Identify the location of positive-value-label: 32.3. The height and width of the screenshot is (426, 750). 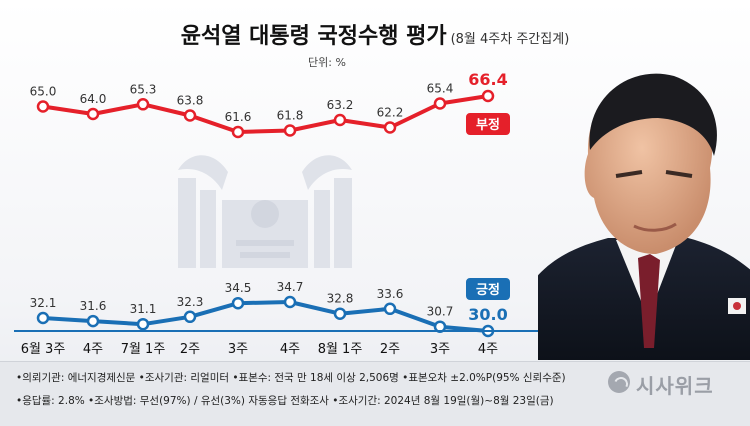
(190, 302).